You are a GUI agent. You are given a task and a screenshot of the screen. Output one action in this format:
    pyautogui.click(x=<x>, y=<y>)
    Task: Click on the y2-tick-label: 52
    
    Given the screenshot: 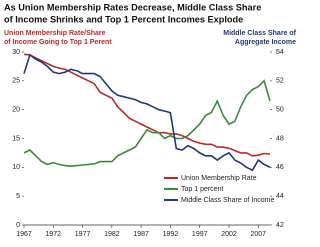 What is the action you would take?
    pyautogui.click(x=280, y=81)
    